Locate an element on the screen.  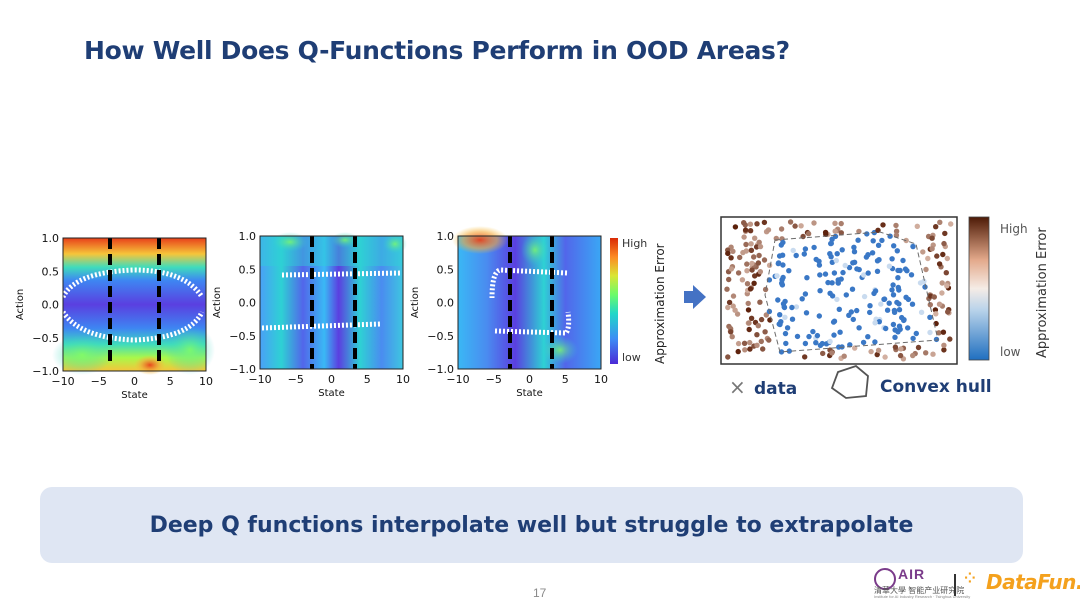
datafun-logo: DataFun. is located at coordinates (1033, 582).